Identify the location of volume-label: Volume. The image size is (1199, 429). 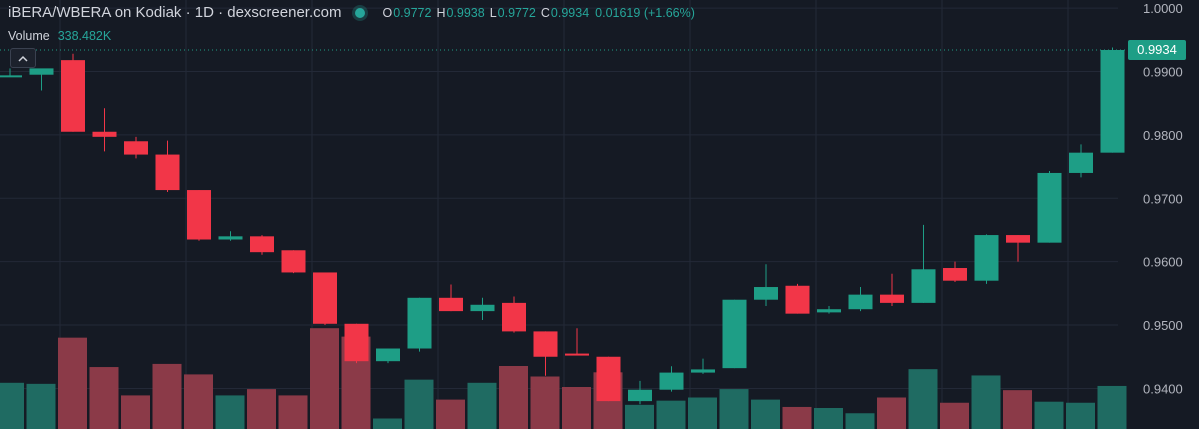
(29, 36).